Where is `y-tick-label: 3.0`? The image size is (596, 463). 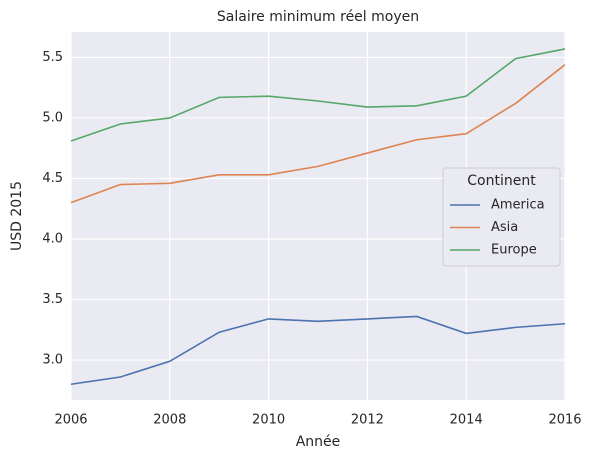
y-tick-label: 3.0 is located at coordinates (52, 360).